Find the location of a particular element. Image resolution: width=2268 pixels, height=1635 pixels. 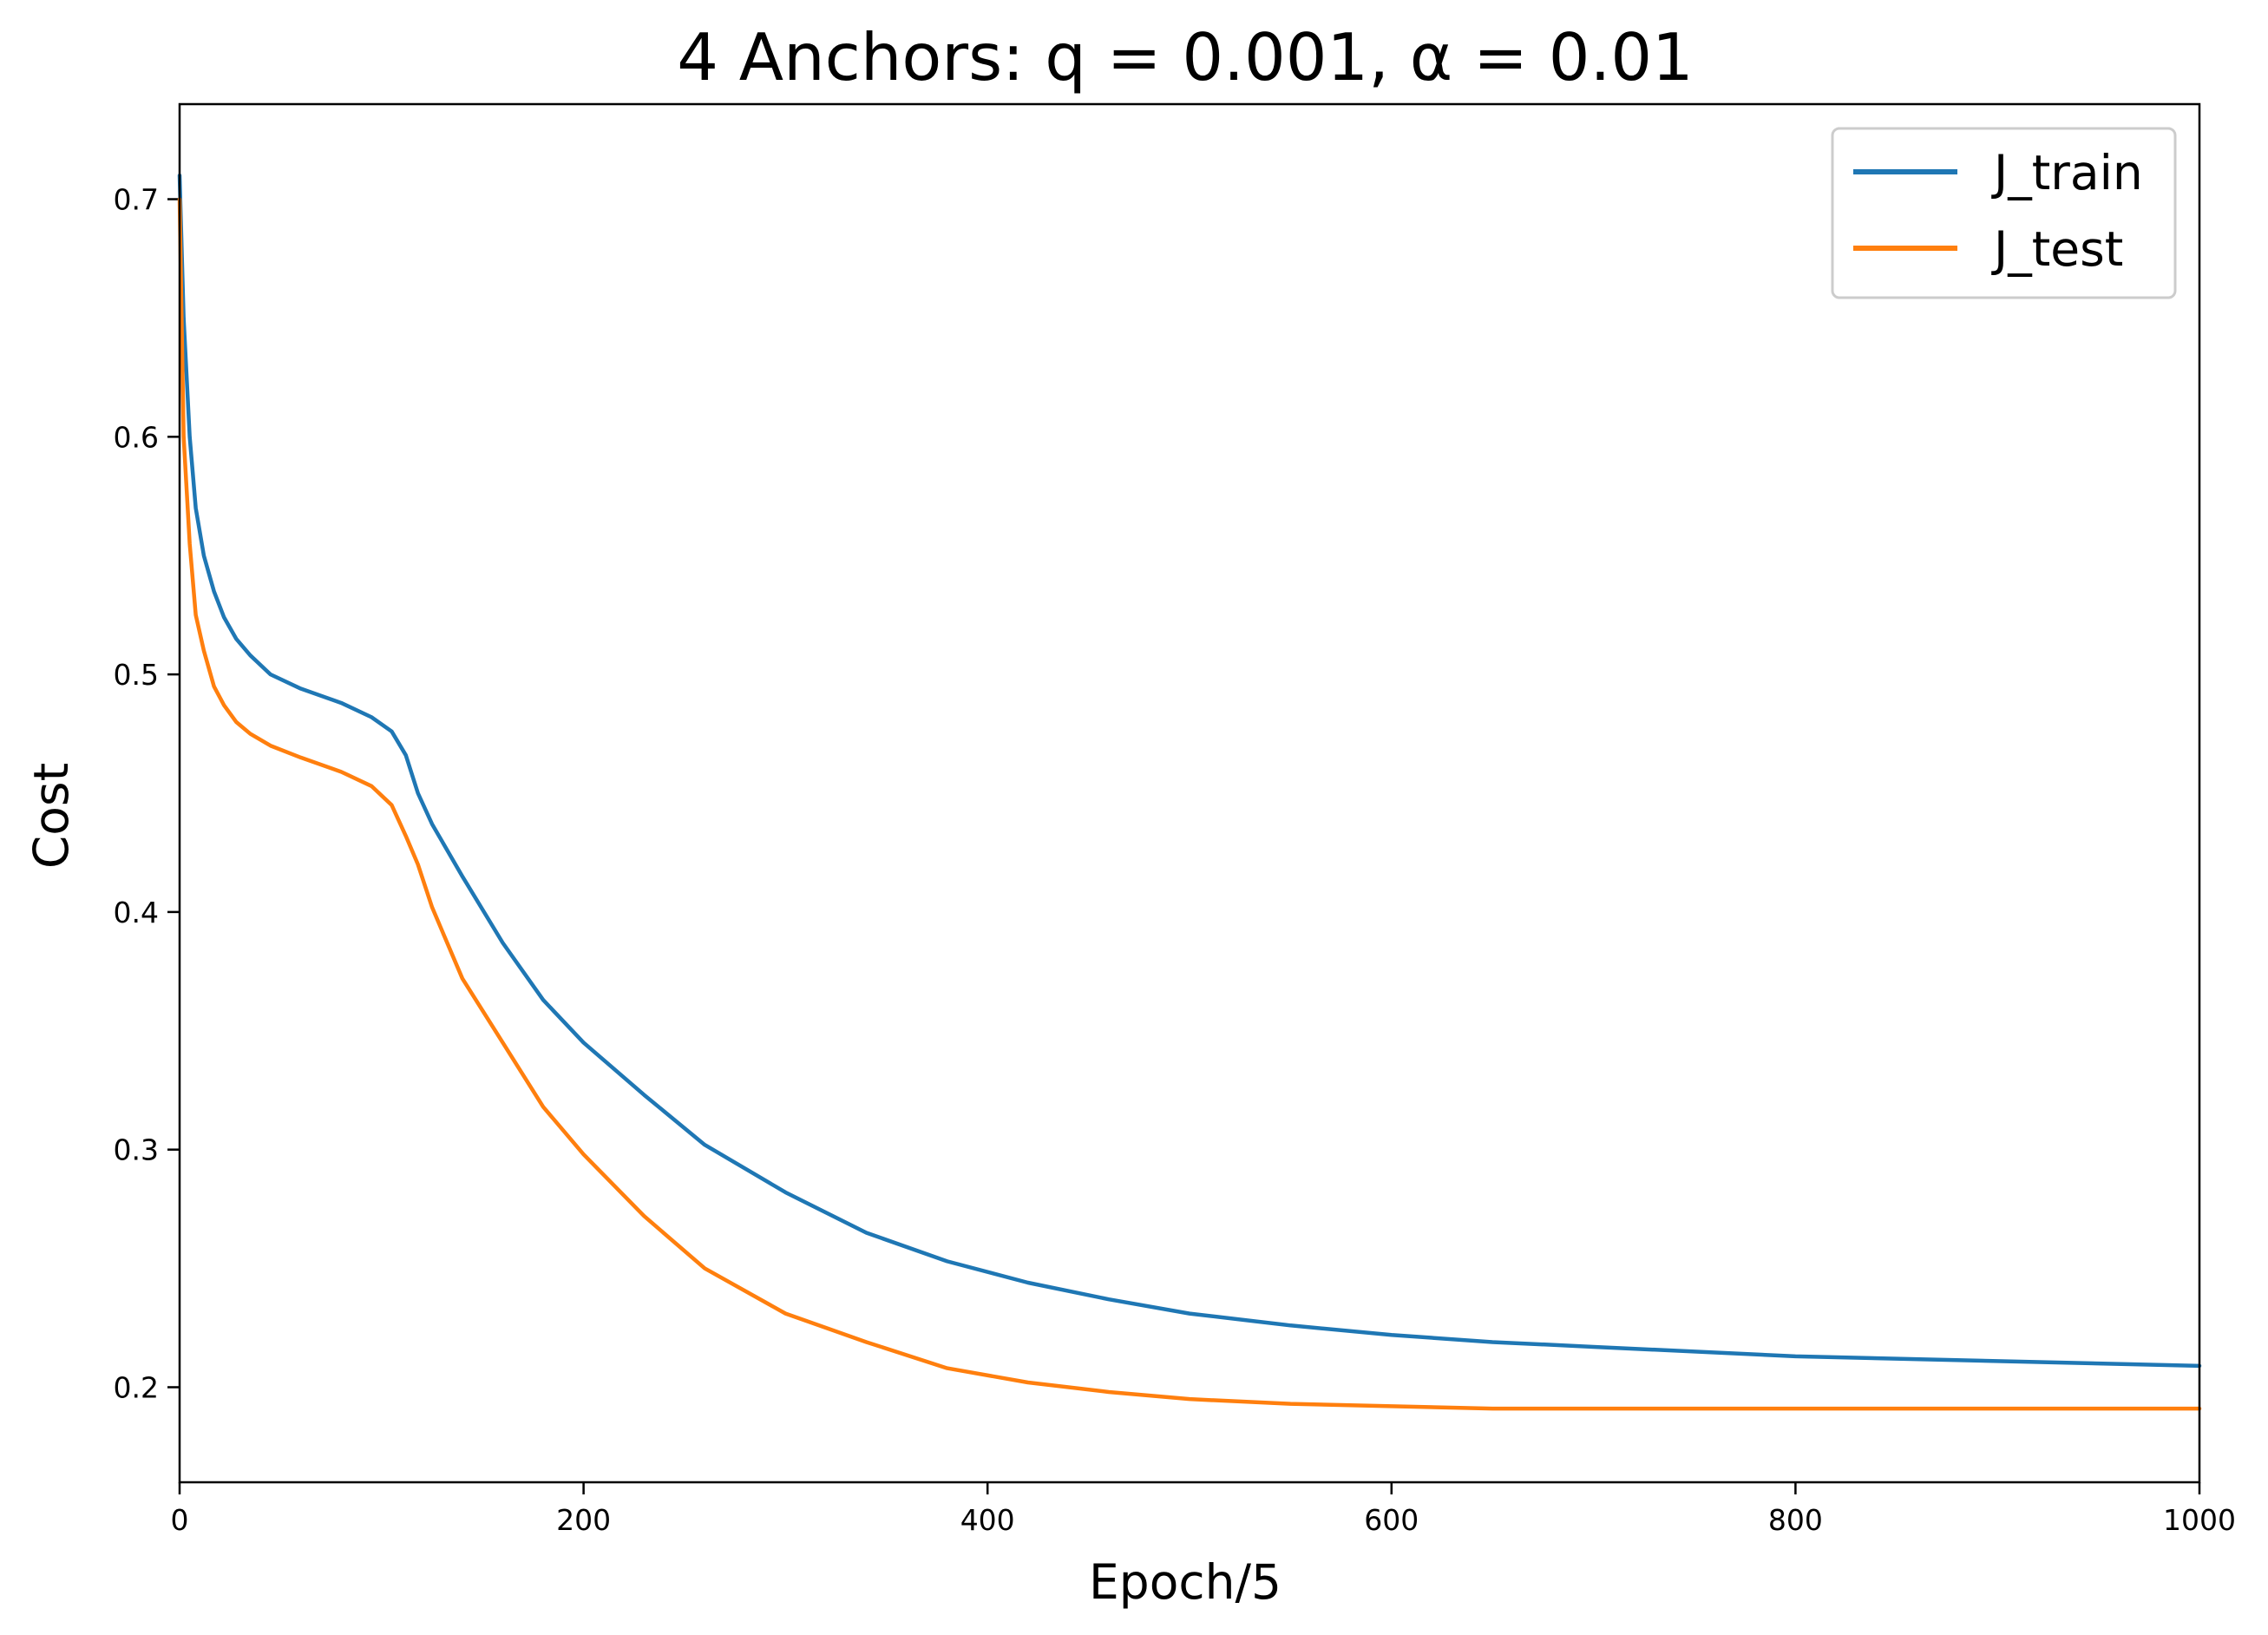

y-tick-label: 0.2 is located at coordinates (136, 1387).